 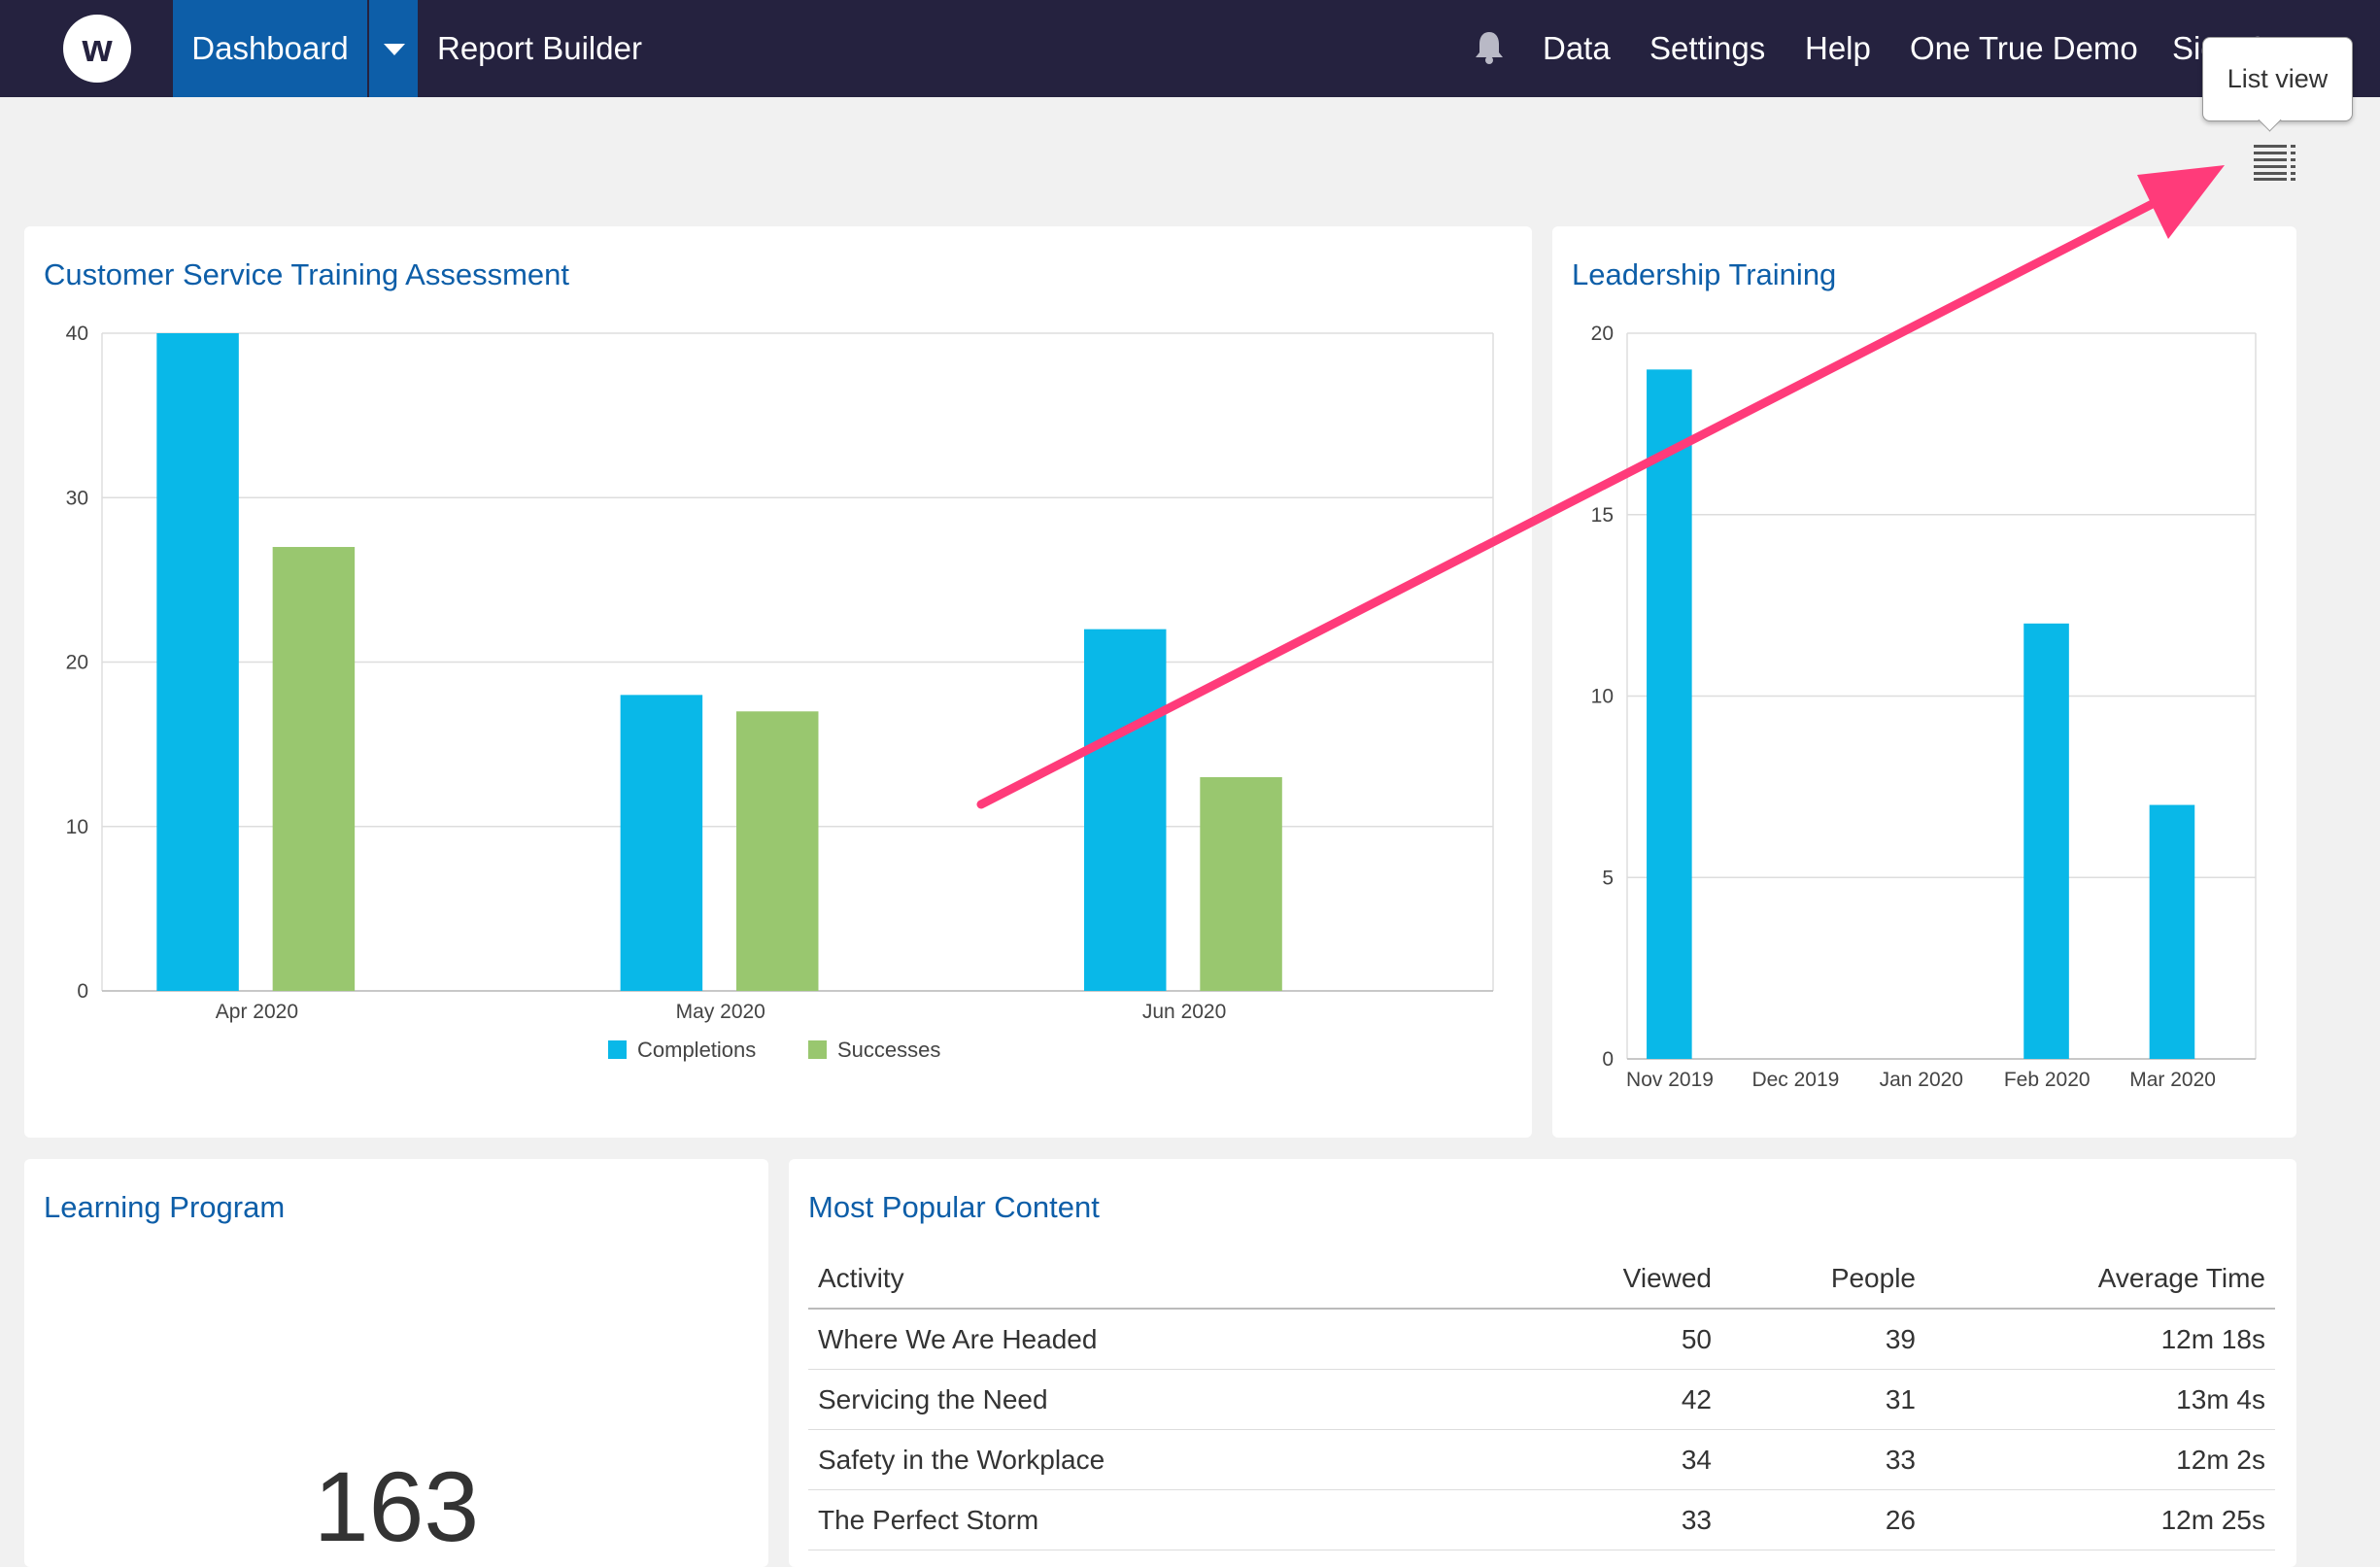 I want to click on cell-activity: Safety in the Workplace, so click(x=1192, y=1459).